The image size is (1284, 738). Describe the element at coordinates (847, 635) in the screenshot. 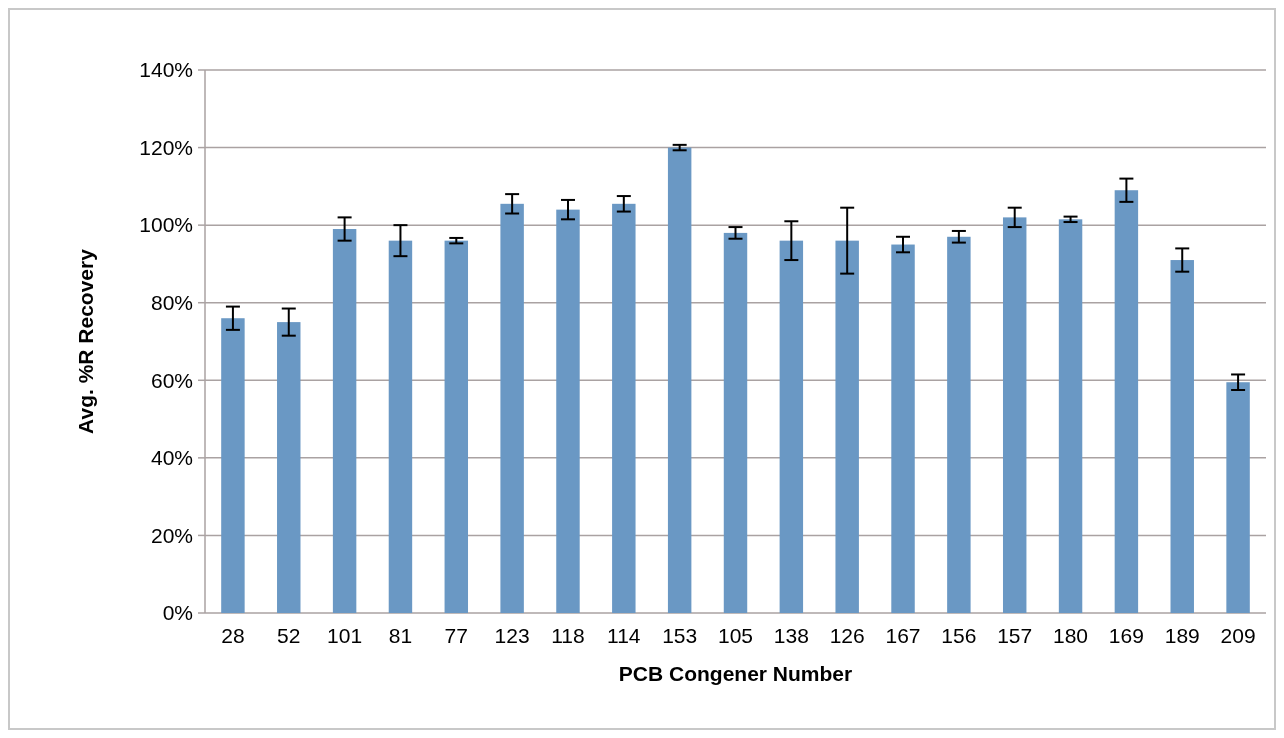

I see `x-tick-label: 126` at that location.